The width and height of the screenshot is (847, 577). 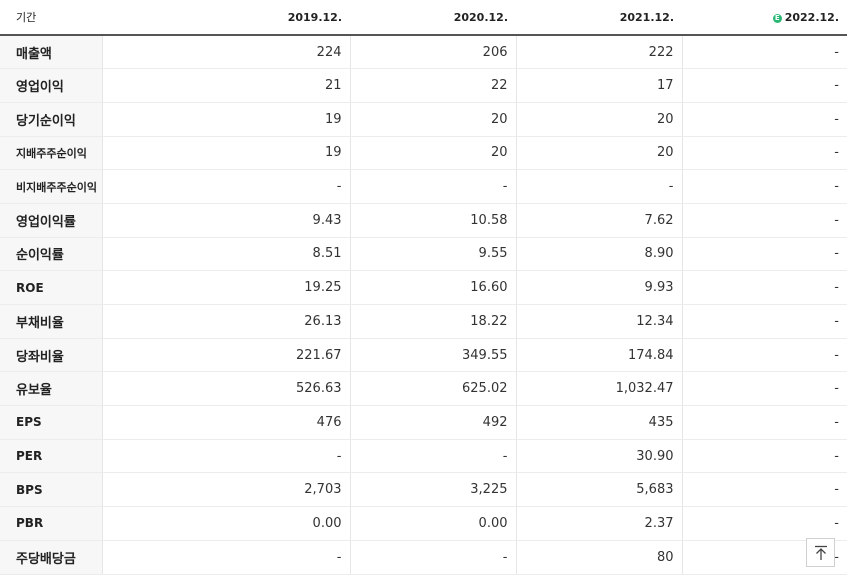 What do you see at coordinates (764, 18) in the screenshot?
I see `year-header-2022-estimate: E 2022.12.` at bounding box center [764, 18].